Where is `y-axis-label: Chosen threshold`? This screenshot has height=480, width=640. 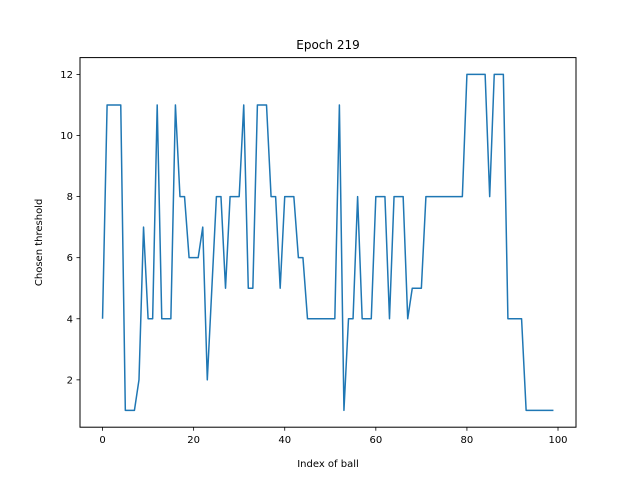 y-axis-label: Chosen threshold is located at coordinates (39, 242).